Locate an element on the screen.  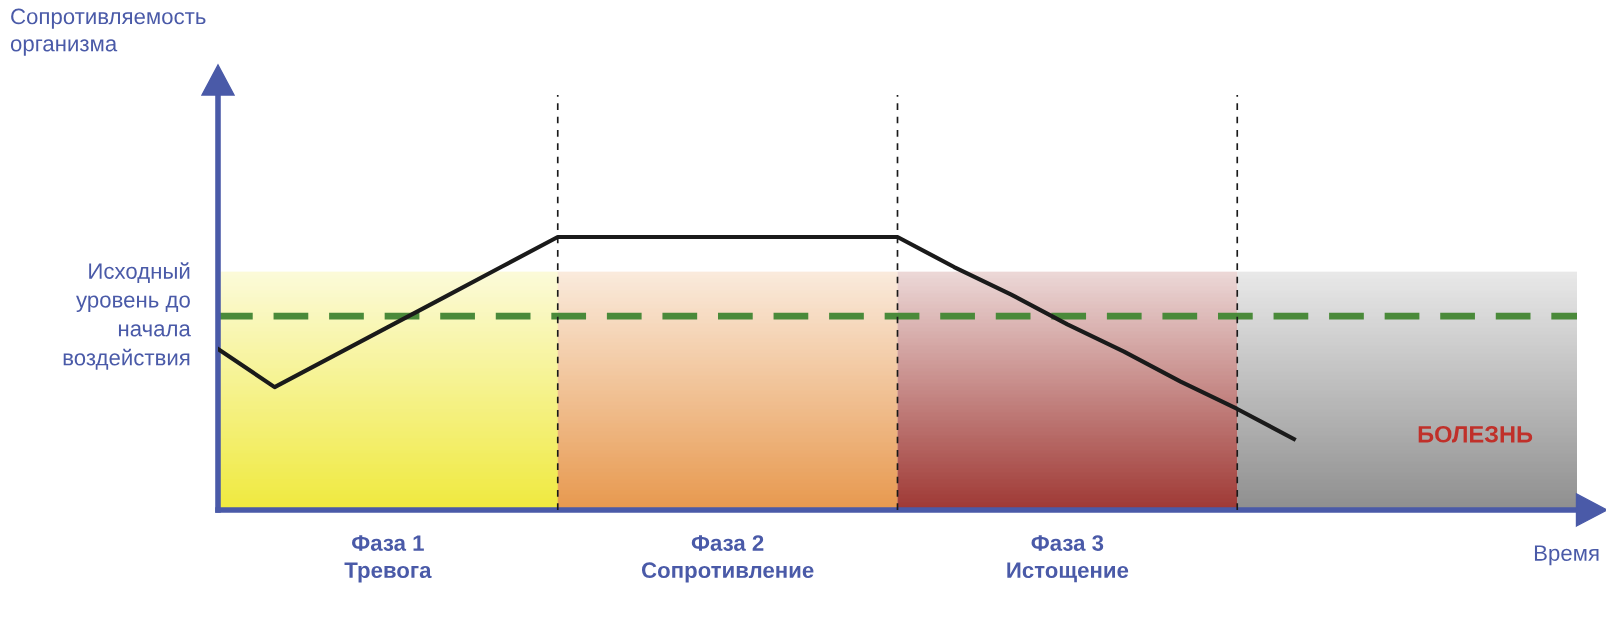
ref-line-label: Исходный уровень до начала воздействия is located at coordinates (127, 316).